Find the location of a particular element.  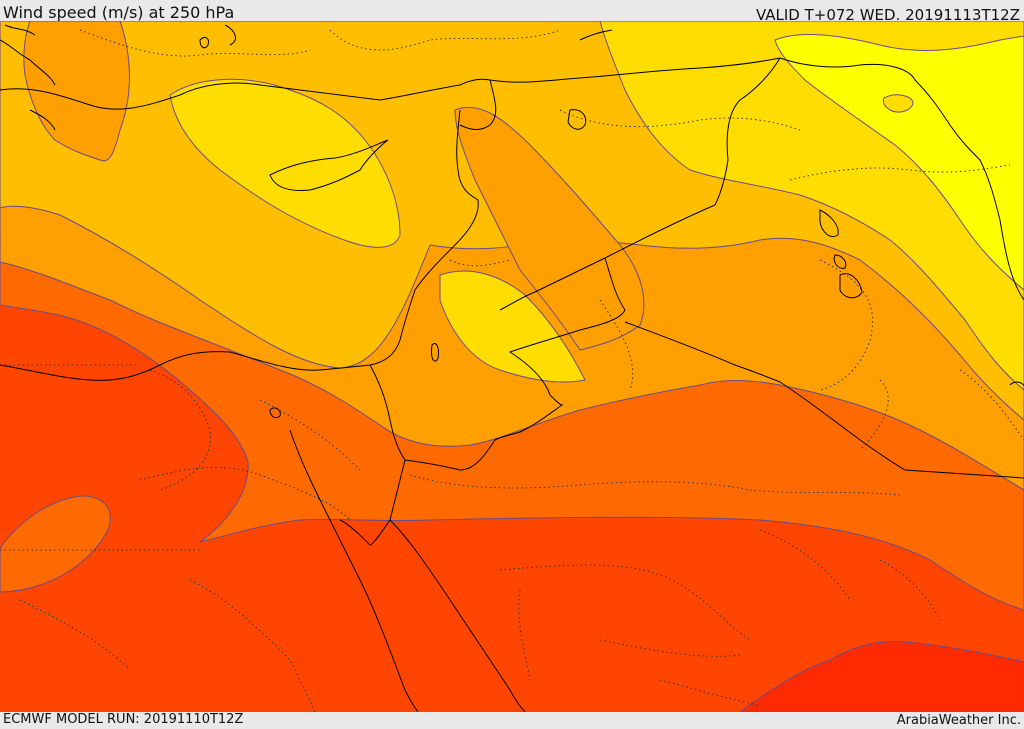

band-dark-orange-sw is located at coordinates (55, 544).